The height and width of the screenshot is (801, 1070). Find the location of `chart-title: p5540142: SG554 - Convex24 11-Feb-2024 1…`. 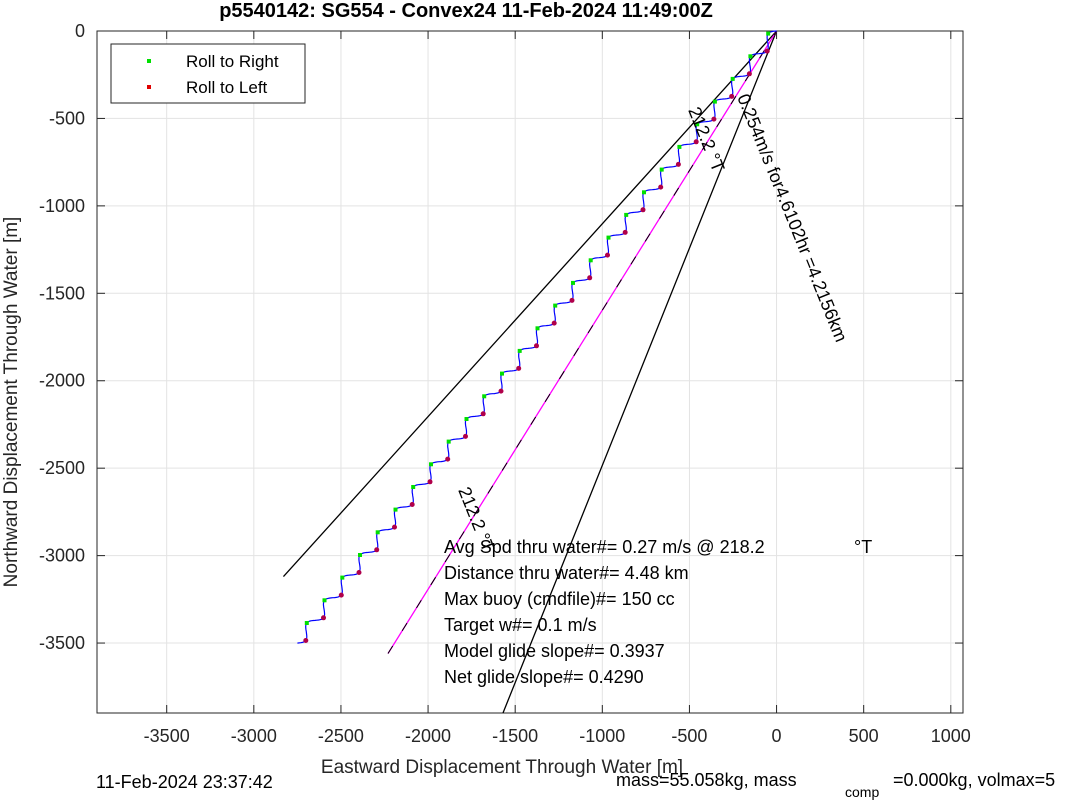

chart-title: p5540142: SG554 - Convex24 11-Feb-2024 1… is located at coordinates (466, 11).